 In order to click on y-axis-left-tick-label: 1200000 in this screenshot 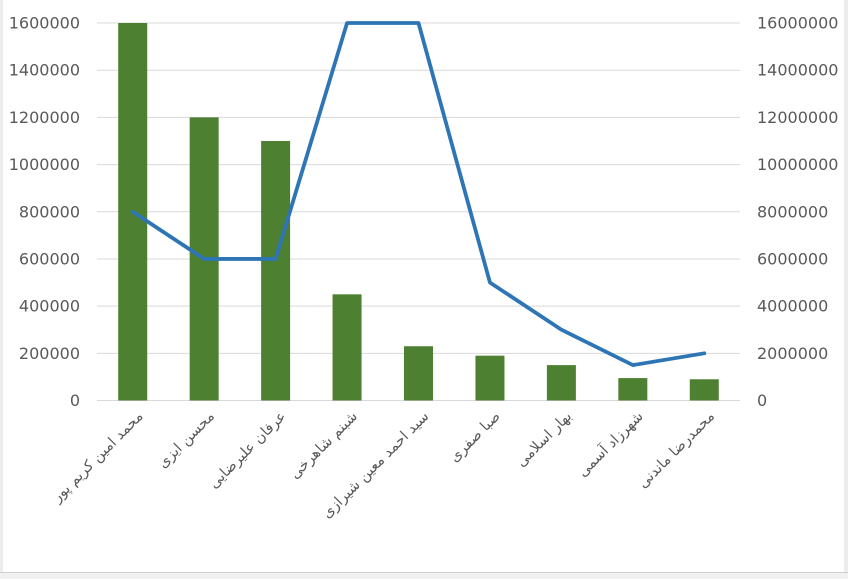, I will do `click(44, 117)`.